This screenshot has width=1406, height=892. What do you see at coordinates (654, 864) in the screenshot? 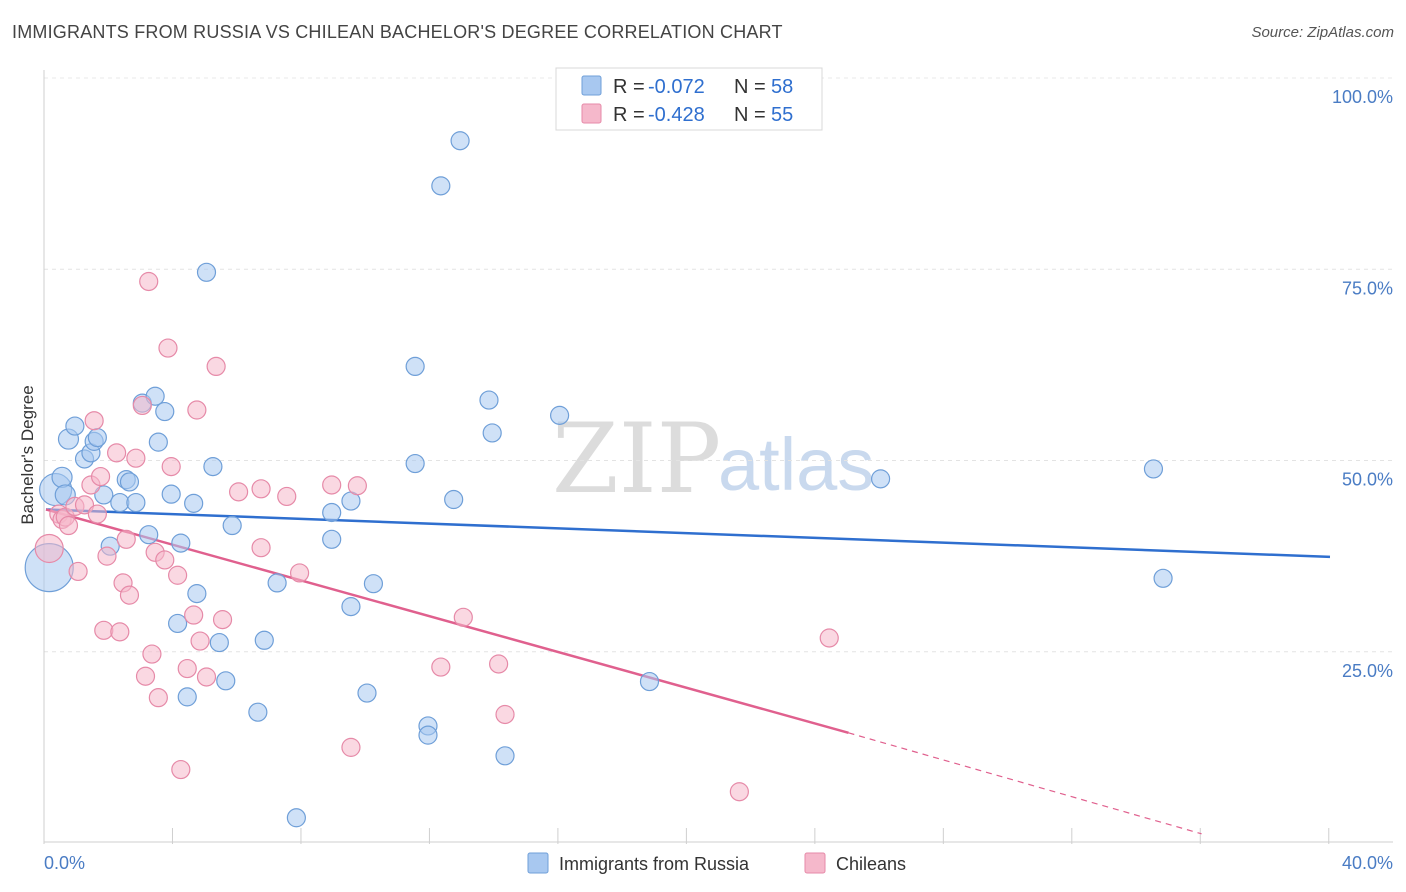
I see `bottom-legend-label-russia: Immigrants from Russia` at bounding box center [654, 864].